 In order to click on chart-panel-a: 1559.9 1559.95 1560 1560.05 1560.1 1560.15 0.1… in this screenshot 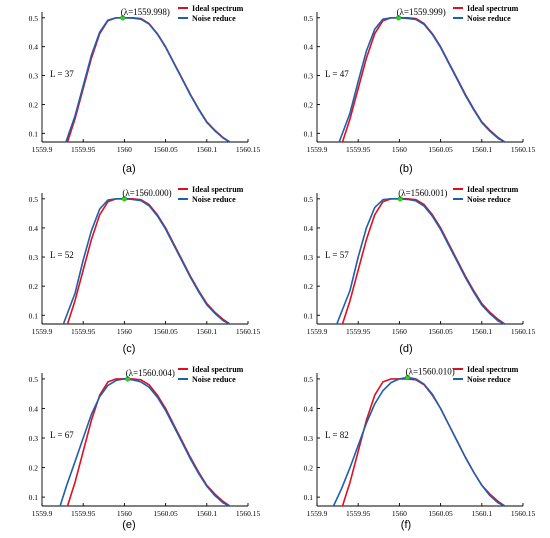, I will do `click(145, 89)`.